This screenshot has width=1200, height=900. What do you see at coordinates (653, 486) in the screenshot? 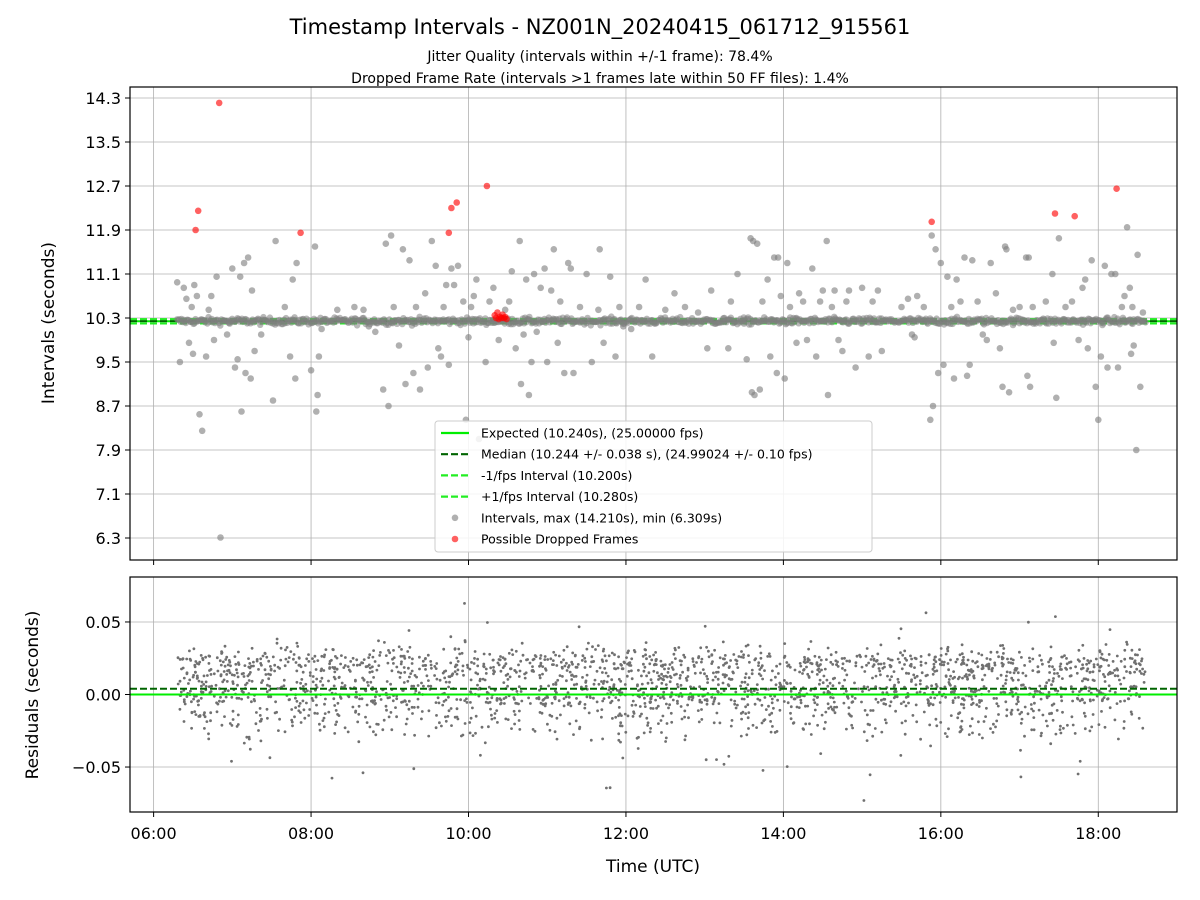
I see `legend-box` at bounding box center [653, 486].